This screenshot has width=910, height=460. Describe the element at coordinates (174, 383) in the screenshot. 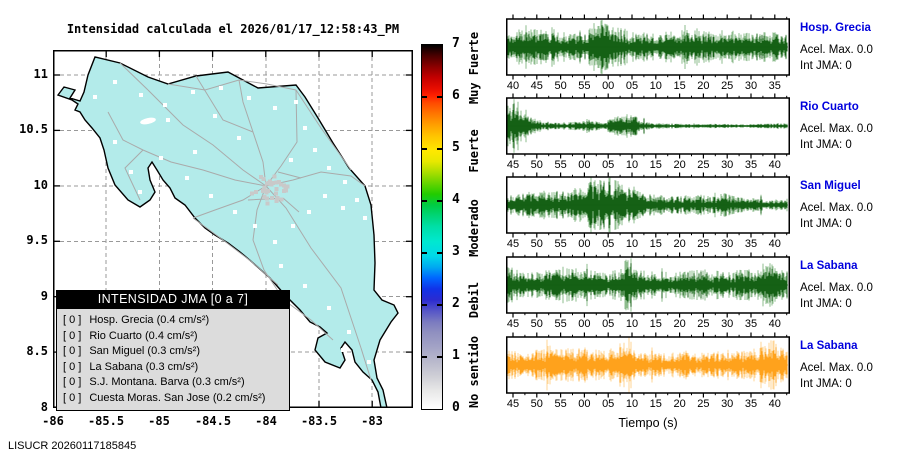

I see `legend-row: [ 0 ] S.J. Montana. Barva (0.3 cm/s²)` at that location.